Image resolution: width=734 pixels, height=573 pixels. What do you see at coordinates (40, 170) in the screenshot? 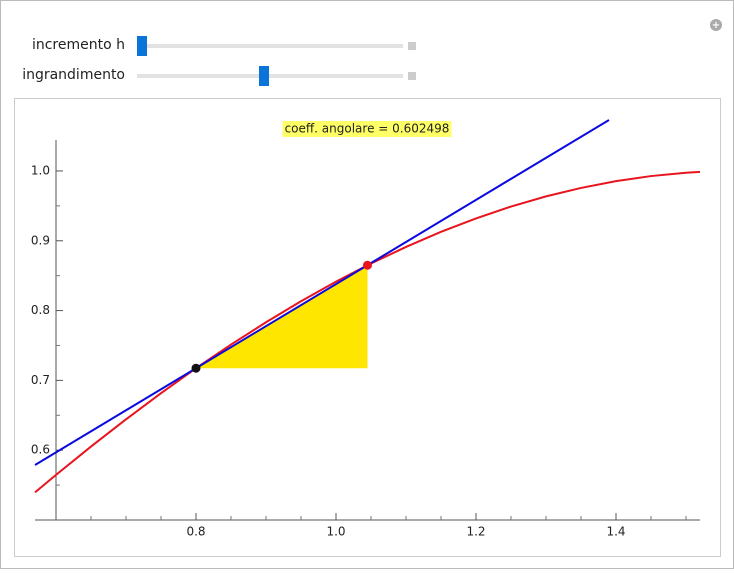
I see `y-tick-label: 1.0` at bounding box center [40, 170].